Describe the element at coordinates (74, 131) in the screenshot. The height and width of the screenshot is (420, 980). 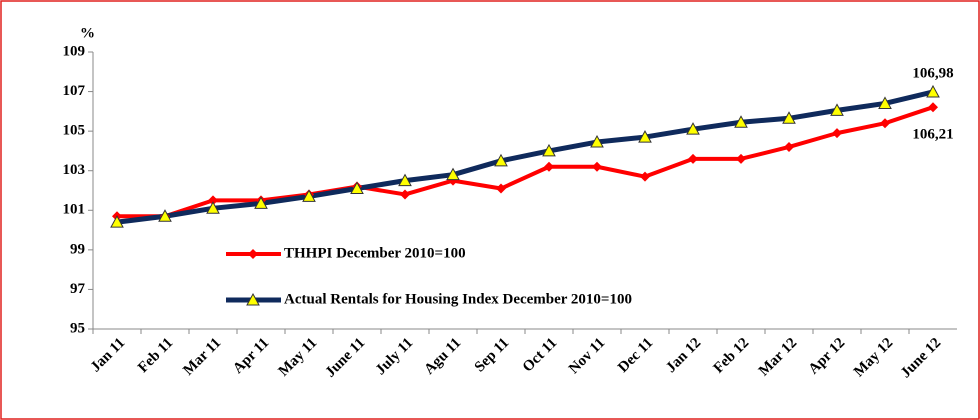
I see `y-tick-label: 105` at that location.